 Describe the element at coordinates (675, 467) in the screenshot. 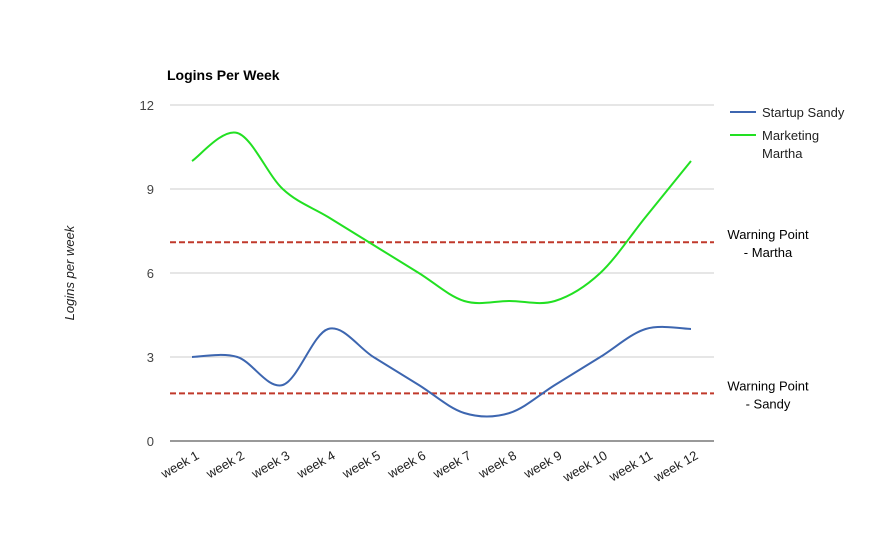

I see `x-tick-label: week 12` at that location.